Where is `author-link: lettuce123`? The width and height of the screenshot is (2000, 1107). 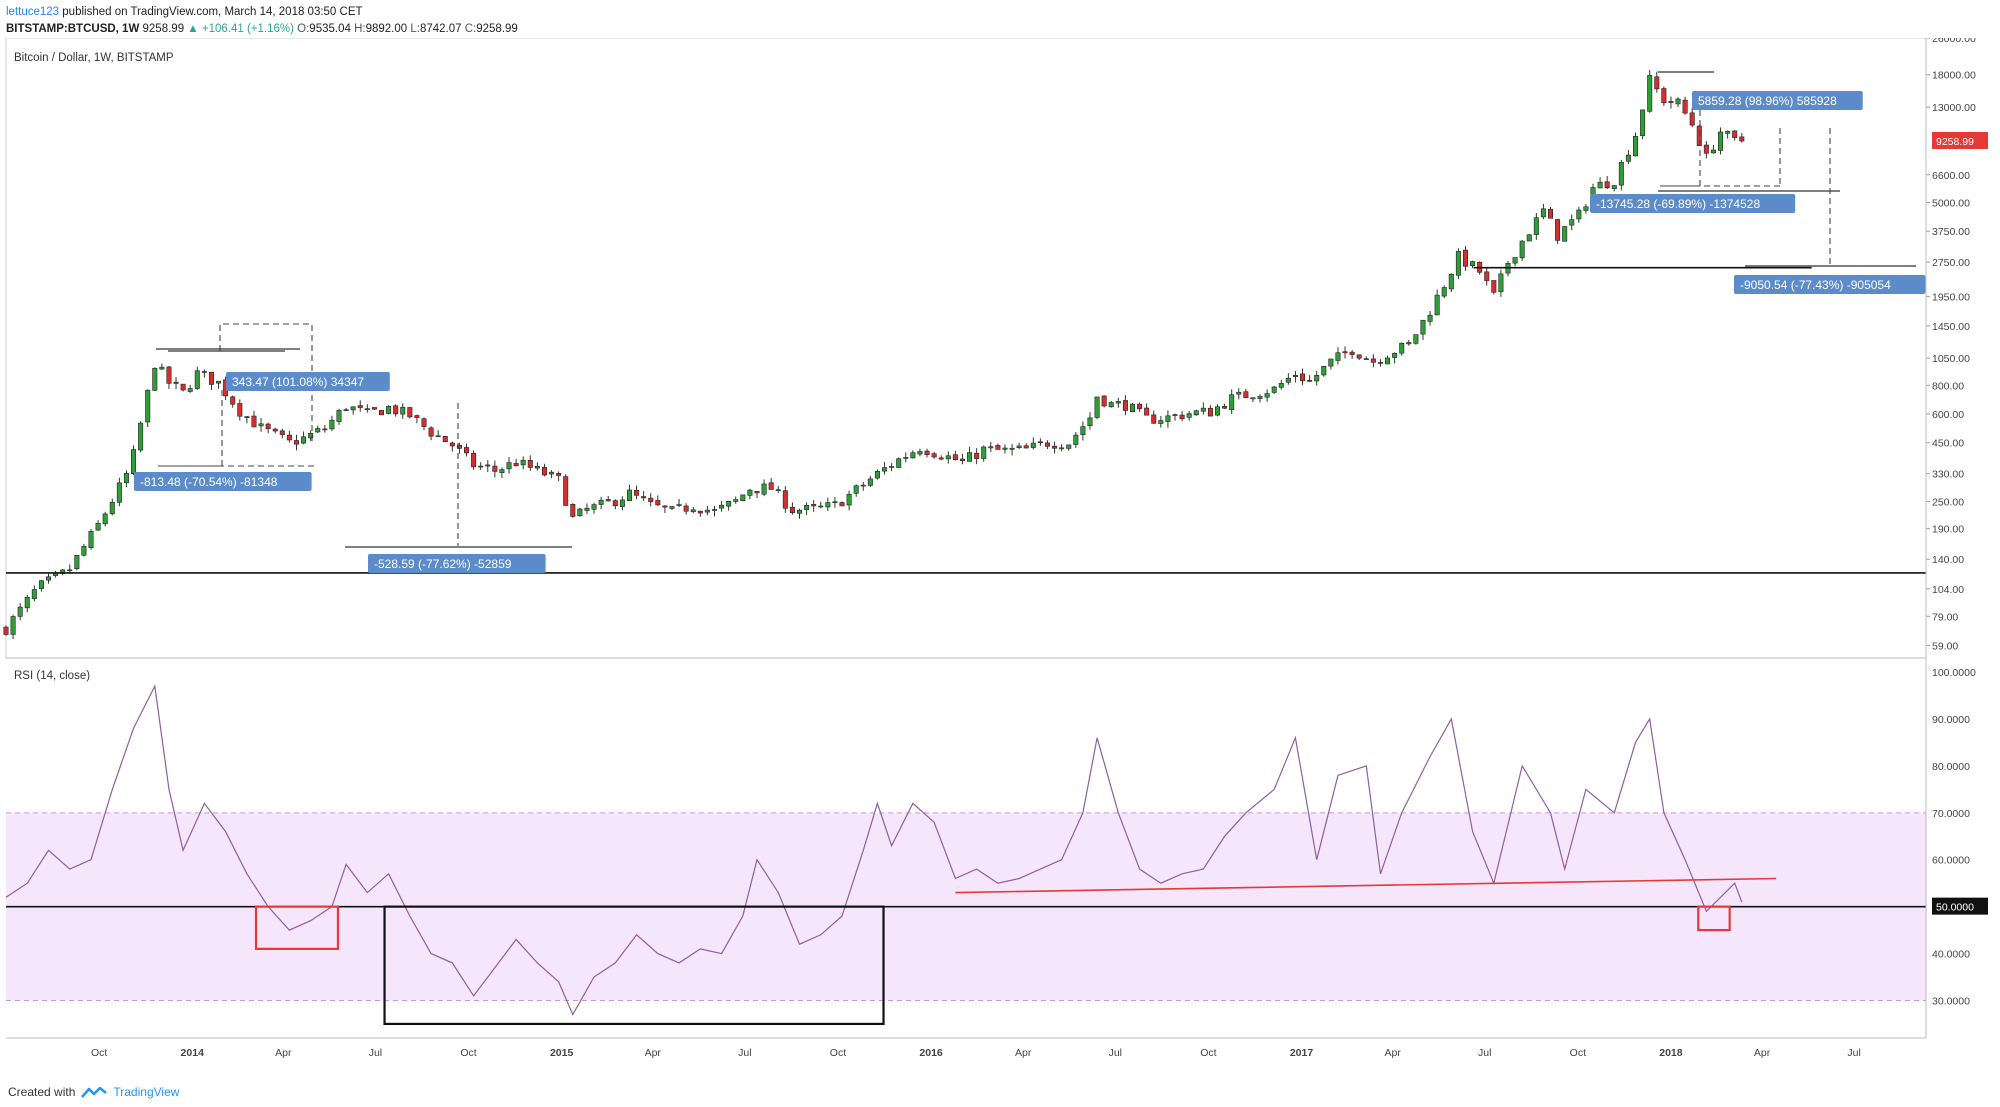 author-link: lettuce123 is located at coordinates (33, 12).